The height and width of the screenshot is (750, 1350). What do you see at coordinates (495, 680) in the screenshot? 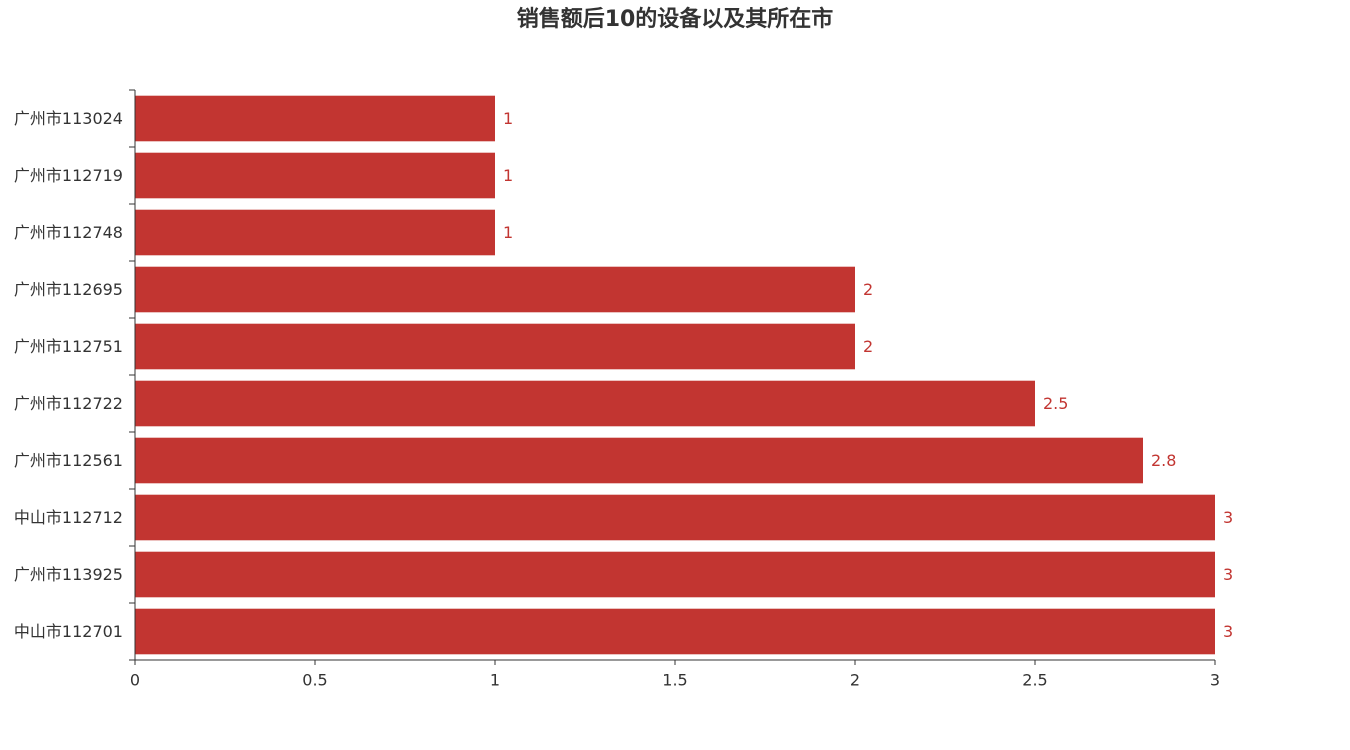
I see `x-tick-label: 1` at bounding box center [495, 680].